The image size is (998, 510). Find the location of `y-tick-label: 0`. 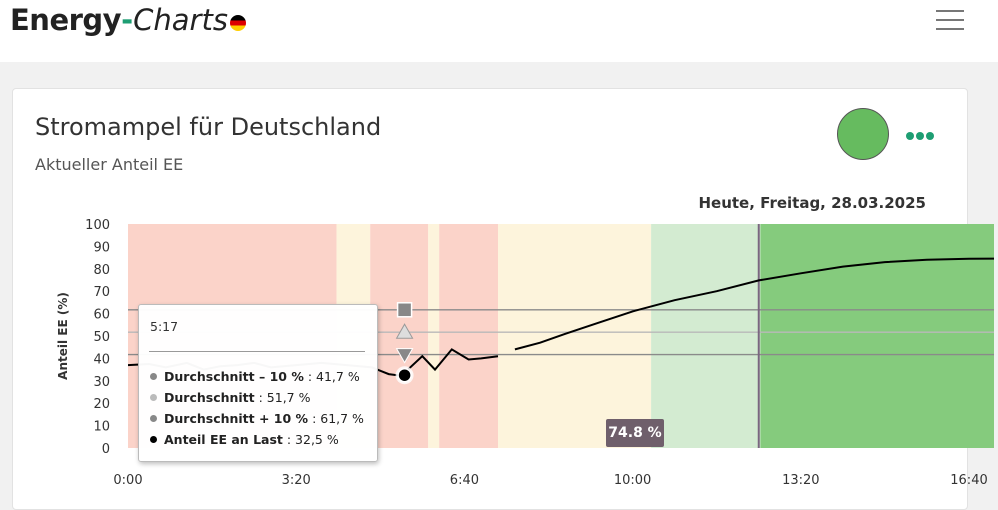

y-tick-label: 0 is located at coordinates (106, 449).